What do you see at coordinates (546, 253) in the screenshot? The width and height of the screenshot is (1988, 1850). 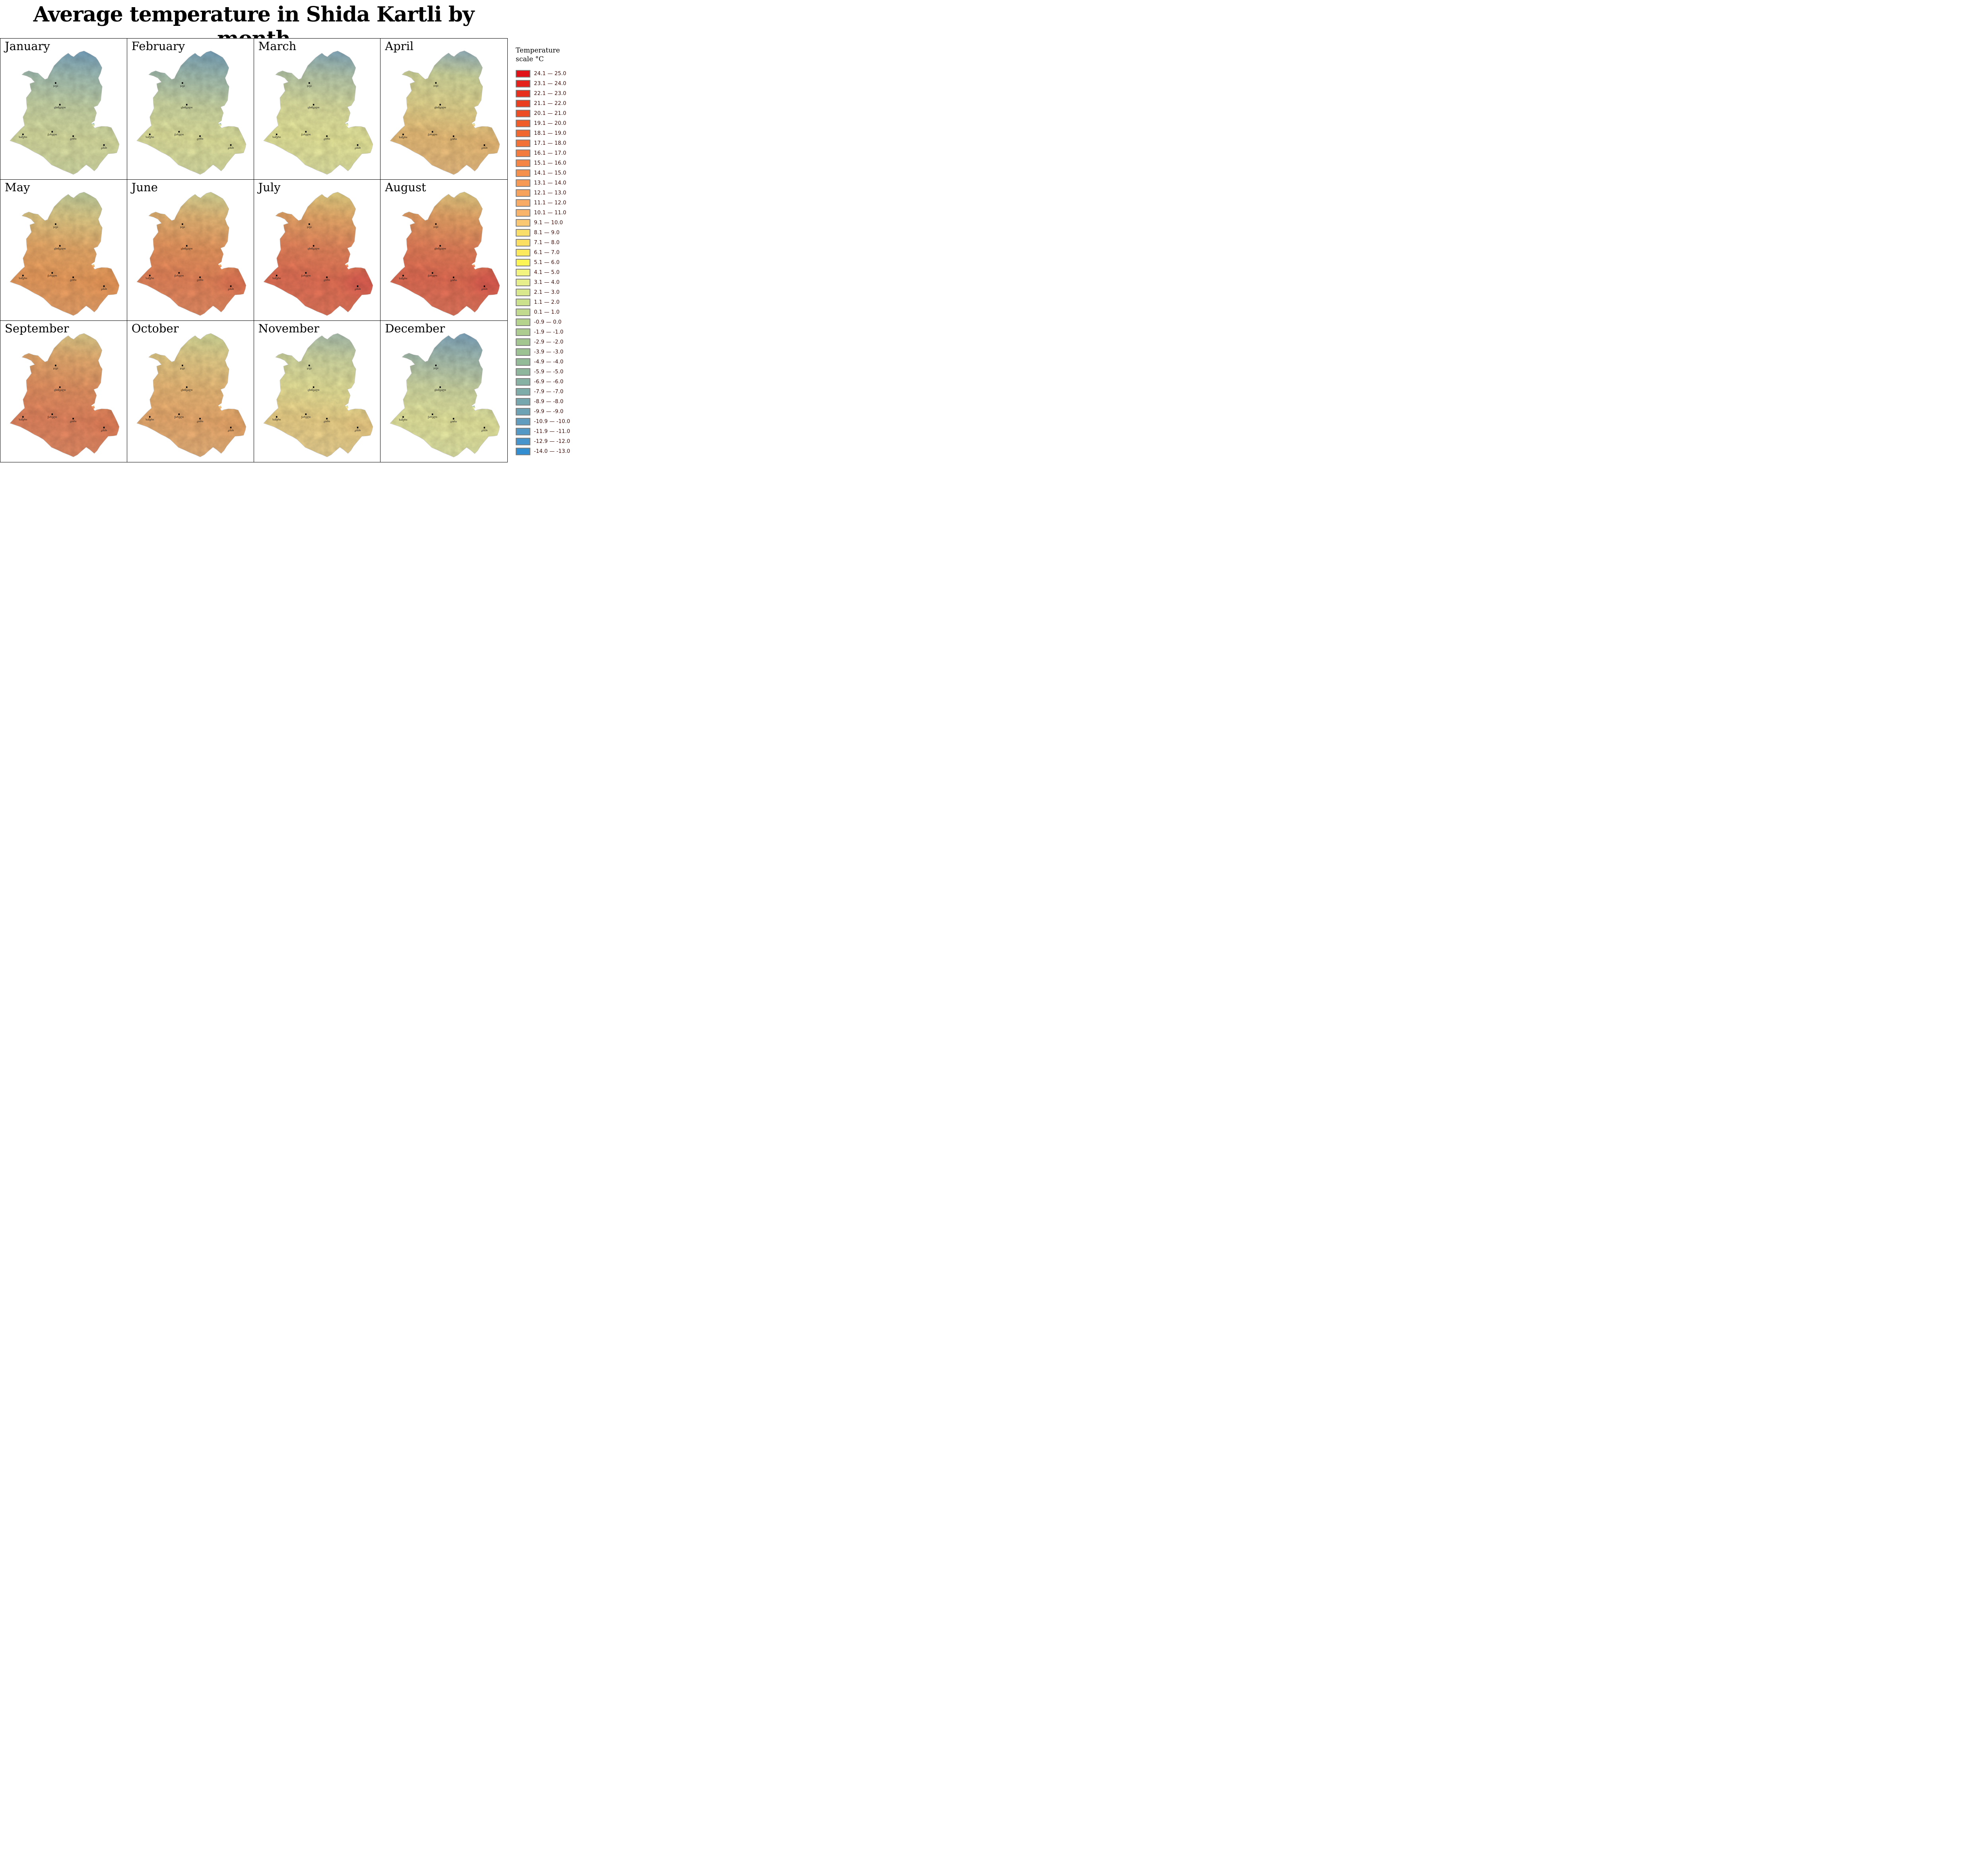 I see `legend-row: 6.1 — 7.0` at bounding box center [546, 253].